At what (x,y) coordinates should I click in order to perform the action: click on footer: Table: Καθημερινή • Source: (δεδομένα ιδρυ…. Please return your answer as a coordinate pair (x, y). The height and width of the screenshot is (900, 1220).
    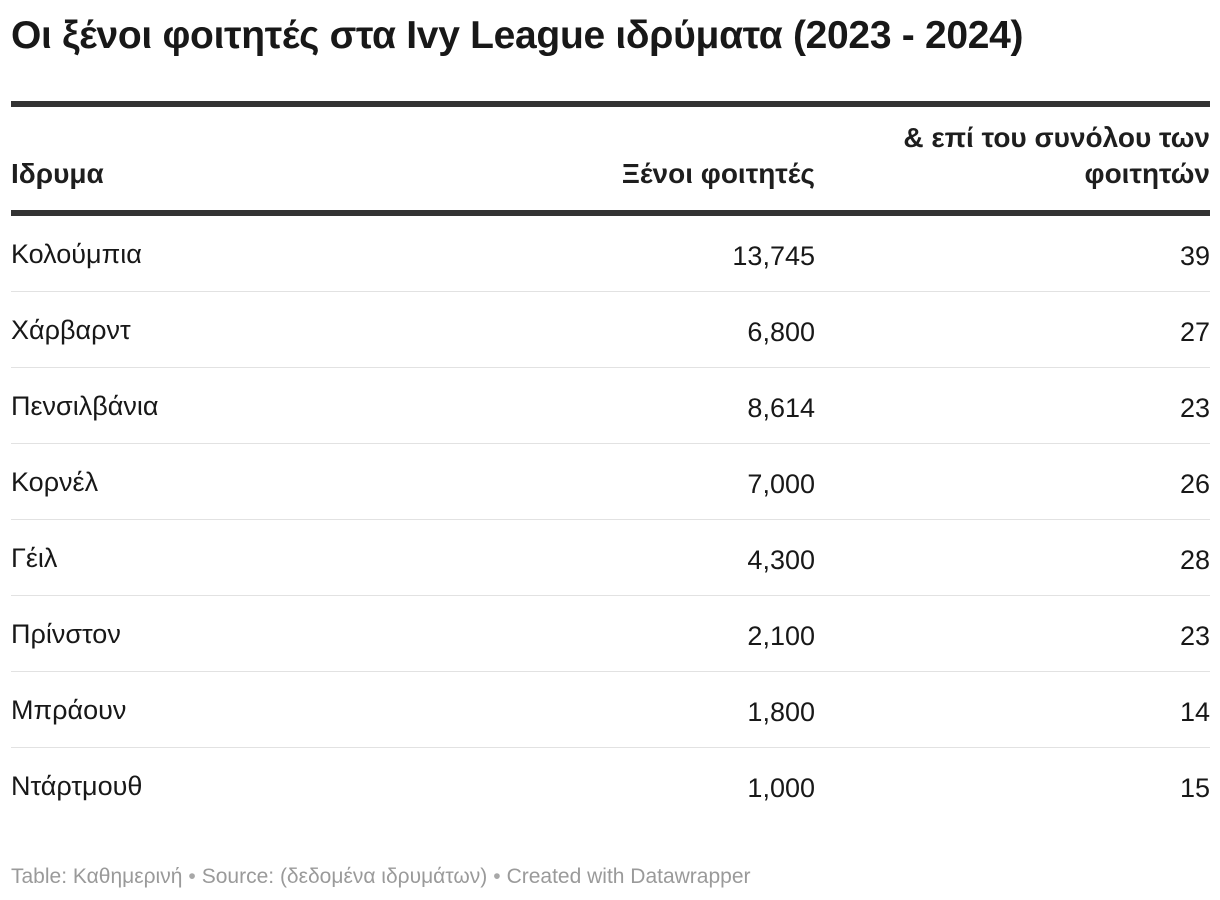
    Looking at the image, I should click on (381, 877).